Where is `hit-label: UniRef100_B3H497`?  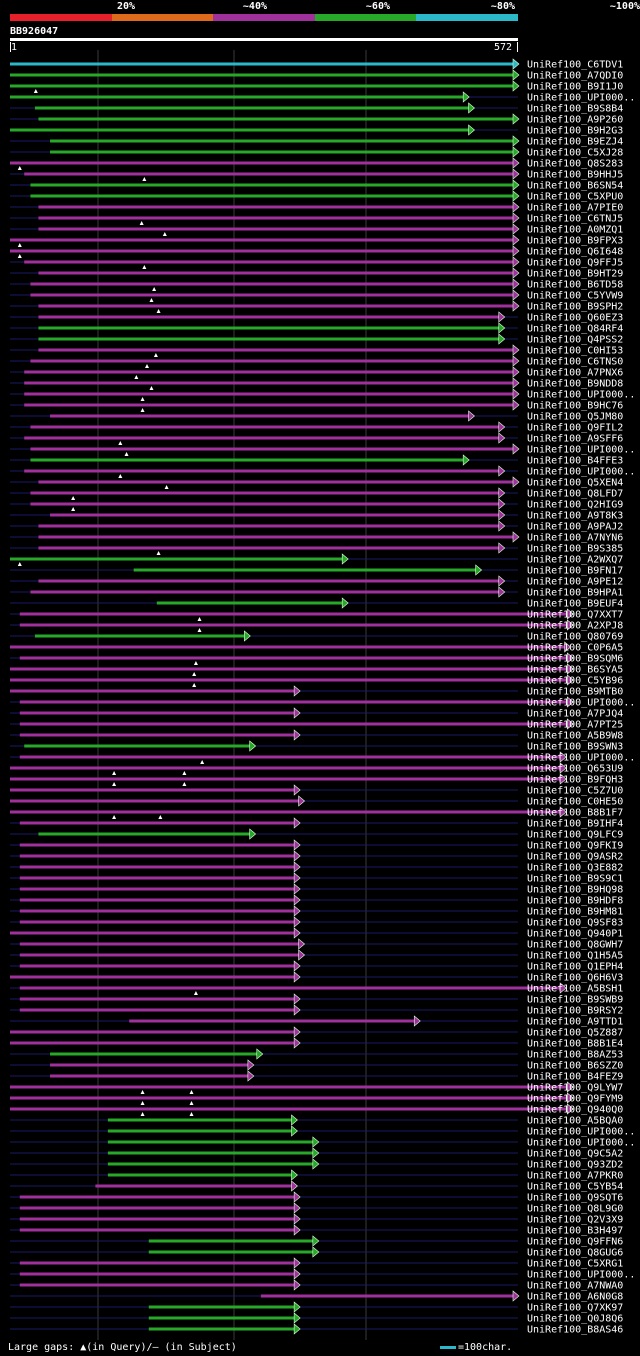 hit-label: UniRef100_B3H497 is located at coordinates (575, 1231).